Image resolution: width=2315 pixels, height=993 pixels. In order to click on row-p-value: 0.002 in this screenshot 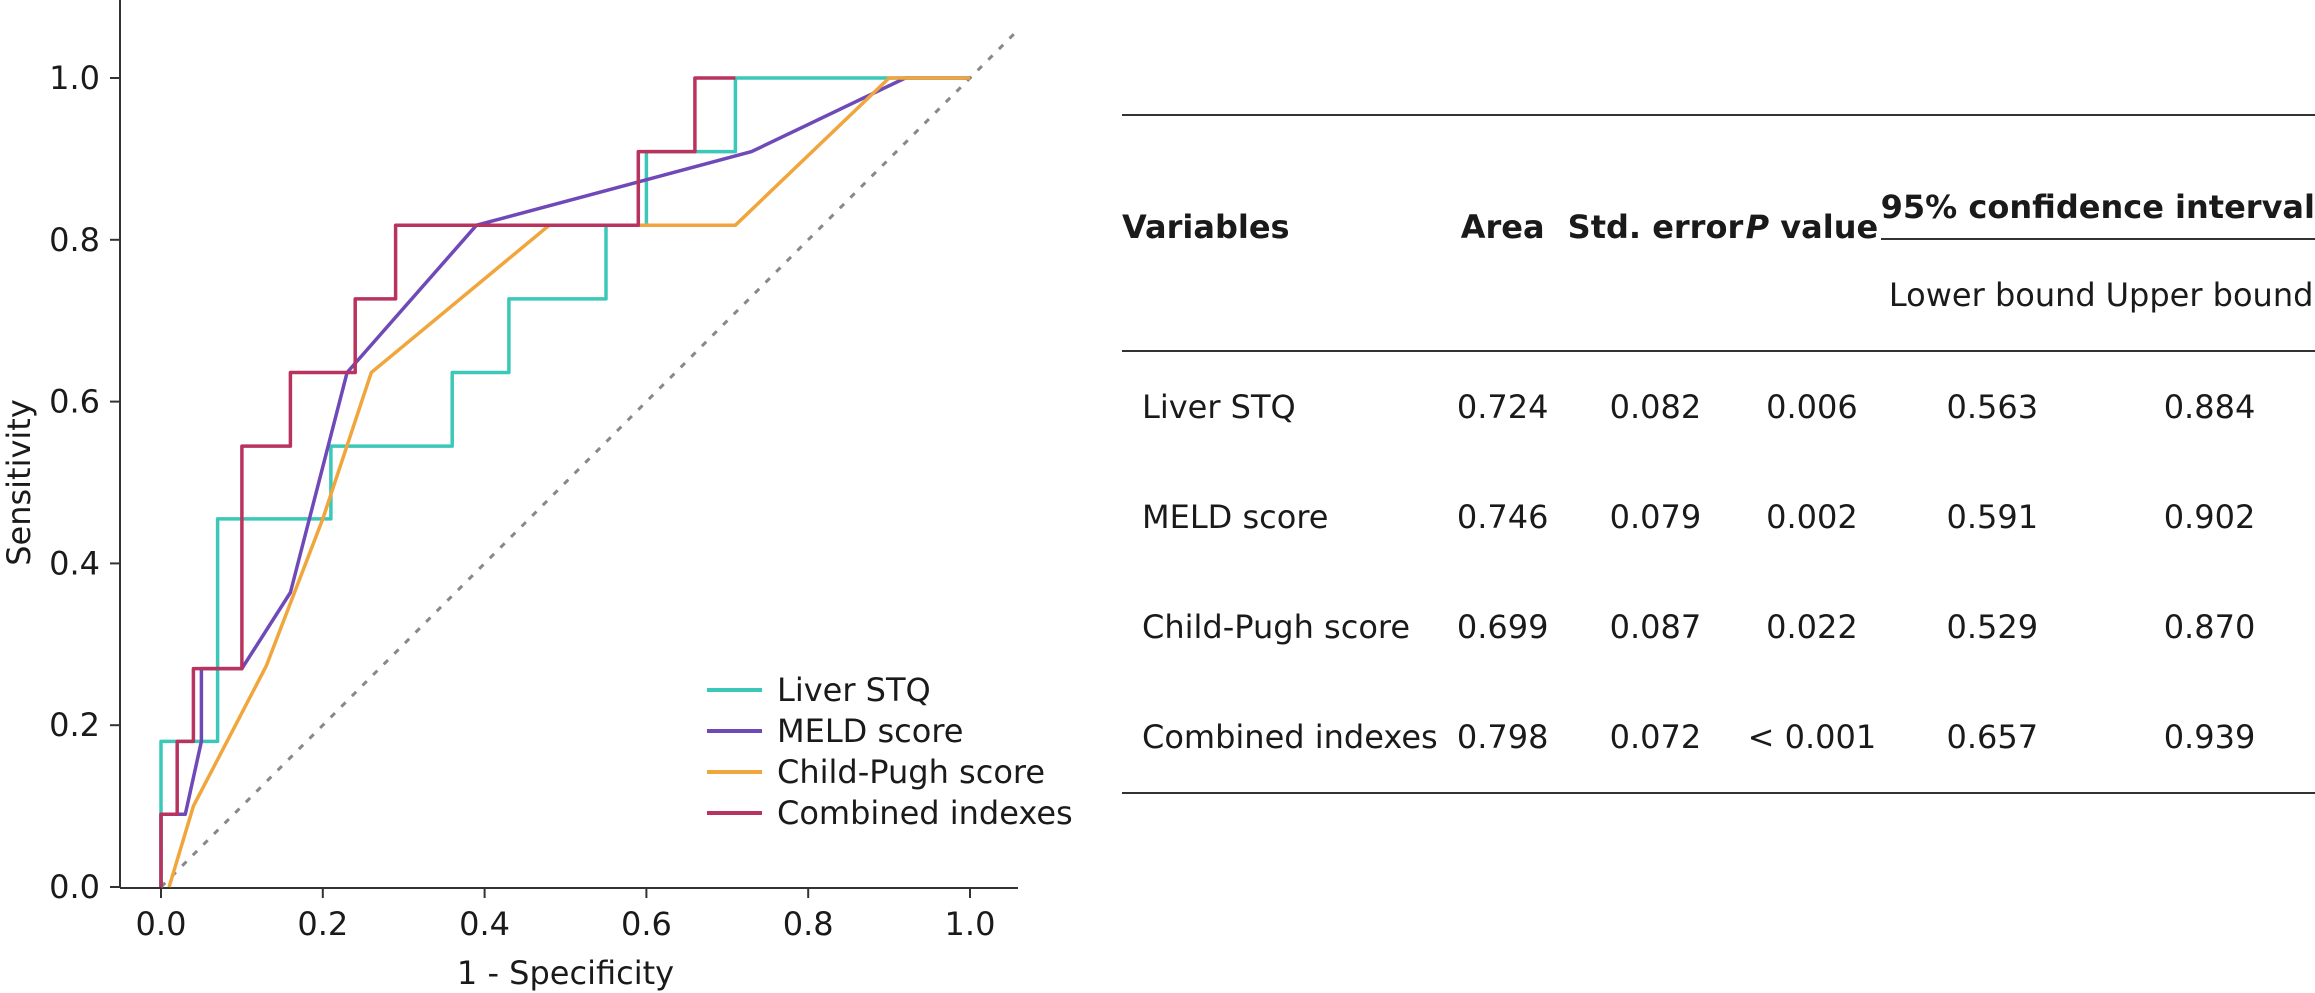, I will do `click(1812, 517)`.